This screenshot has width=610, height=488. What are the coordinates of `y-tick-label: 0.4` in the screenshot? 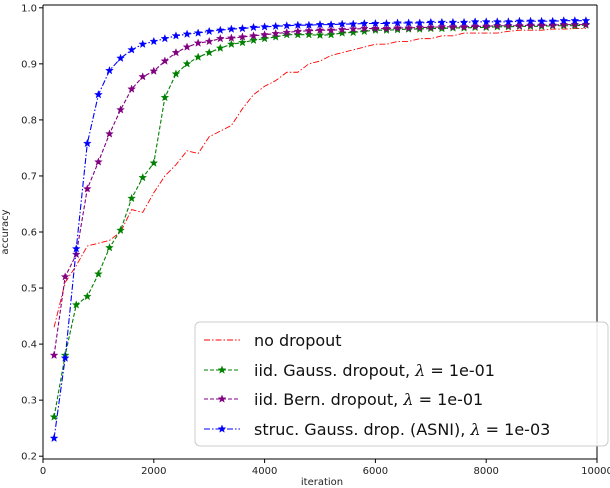 It's located at (29, 345).